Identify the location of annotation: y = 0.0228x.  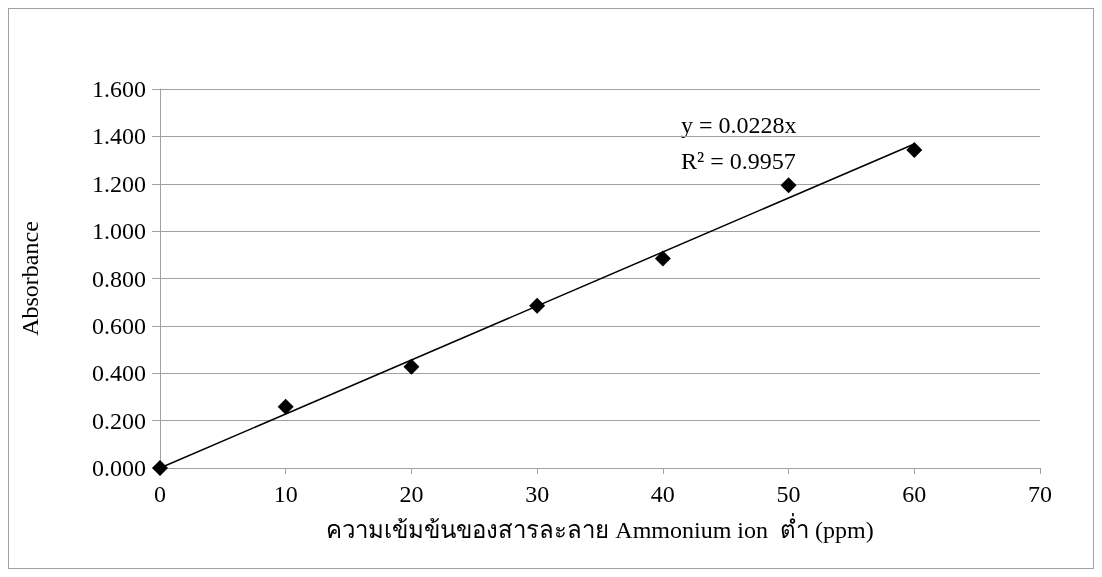
(739, 125).